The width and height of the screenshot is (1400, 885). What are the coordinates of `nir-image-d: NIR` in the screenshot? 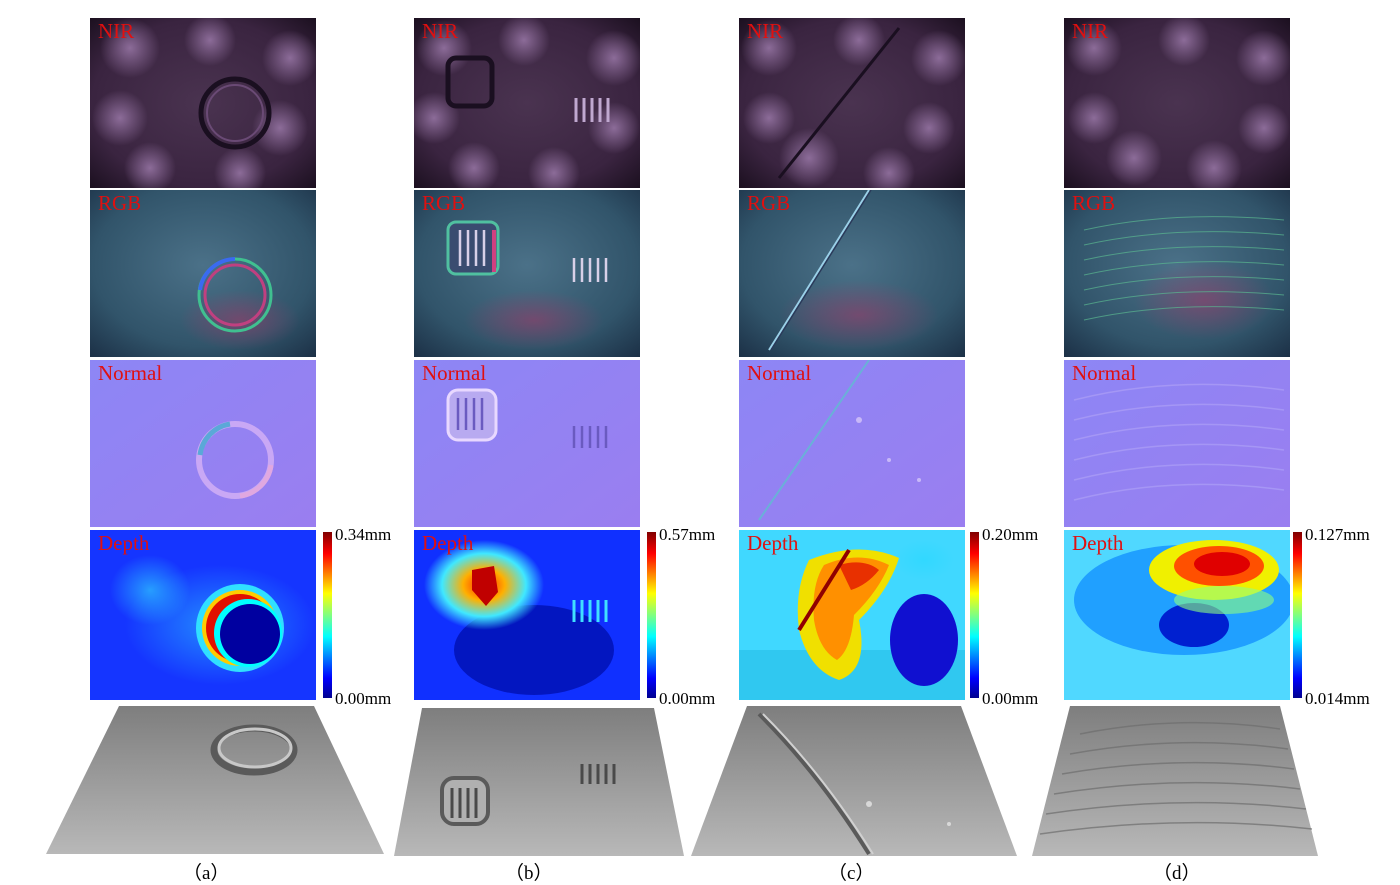 It's located at (1177, 103).